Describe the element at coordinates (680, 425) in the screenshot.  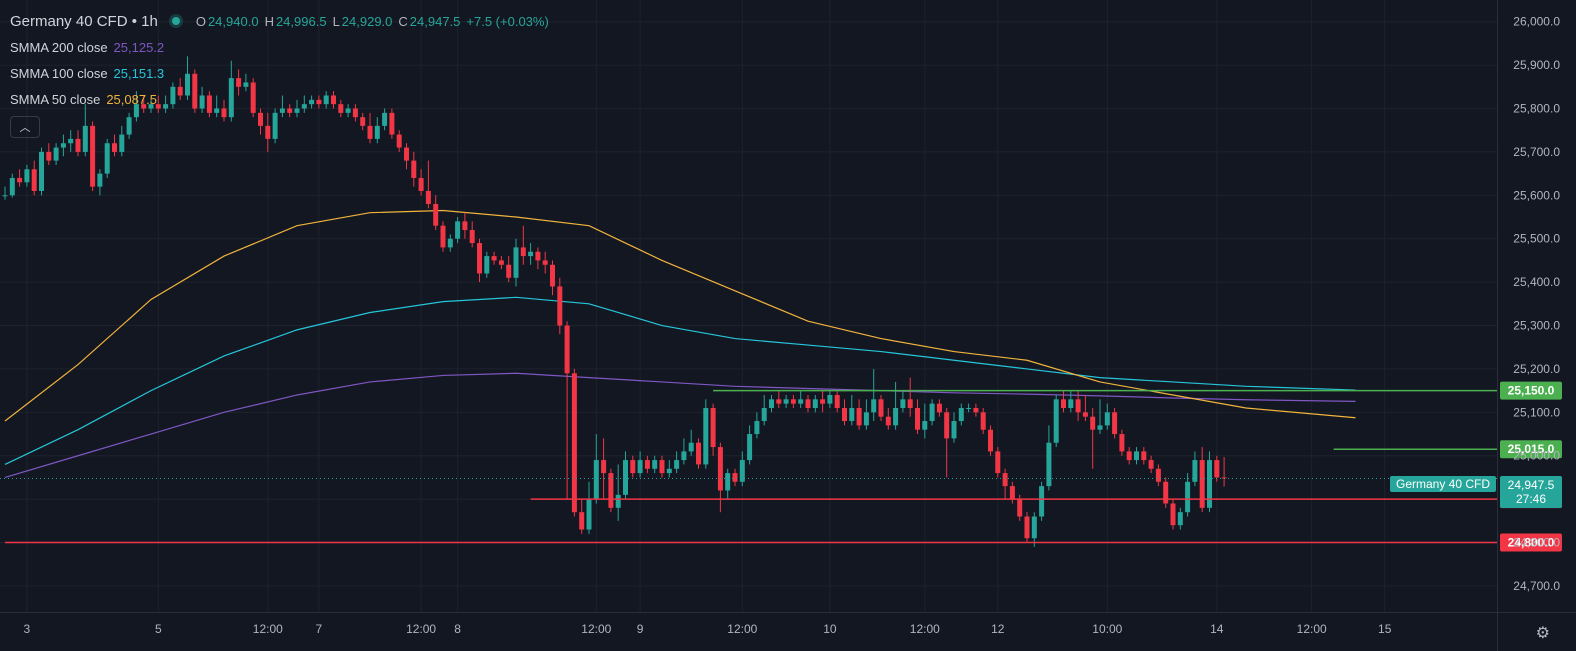
I see `smma200-line` at that location.